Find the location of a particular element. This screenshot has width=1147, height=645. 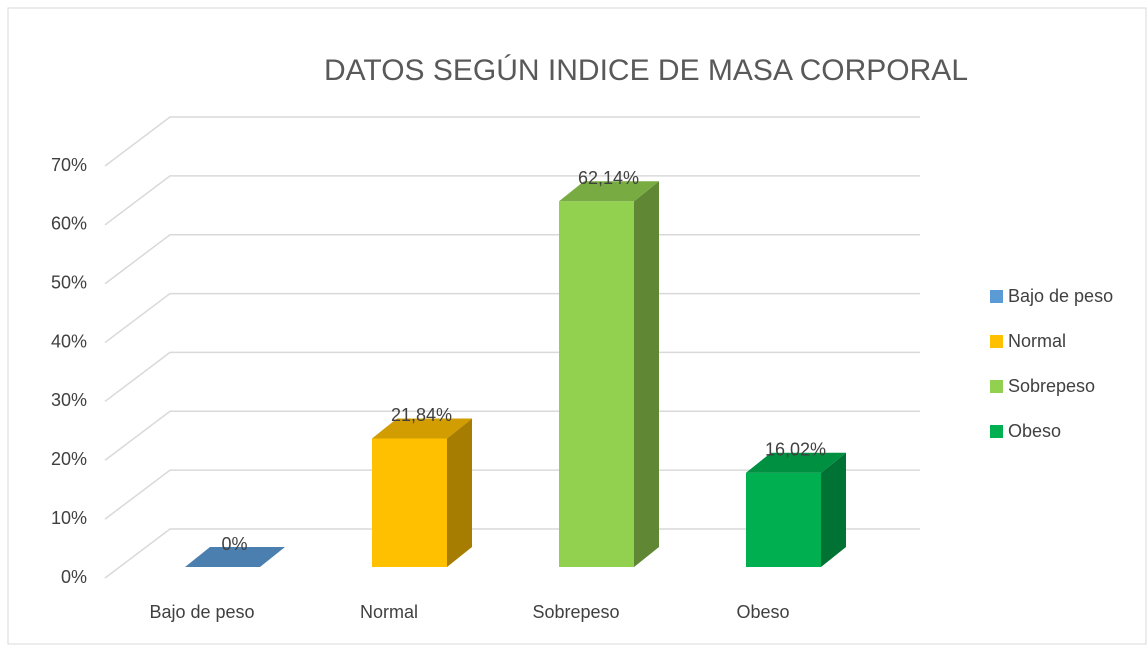

legend-label: Obeso is located at coordinates (1034, 431).